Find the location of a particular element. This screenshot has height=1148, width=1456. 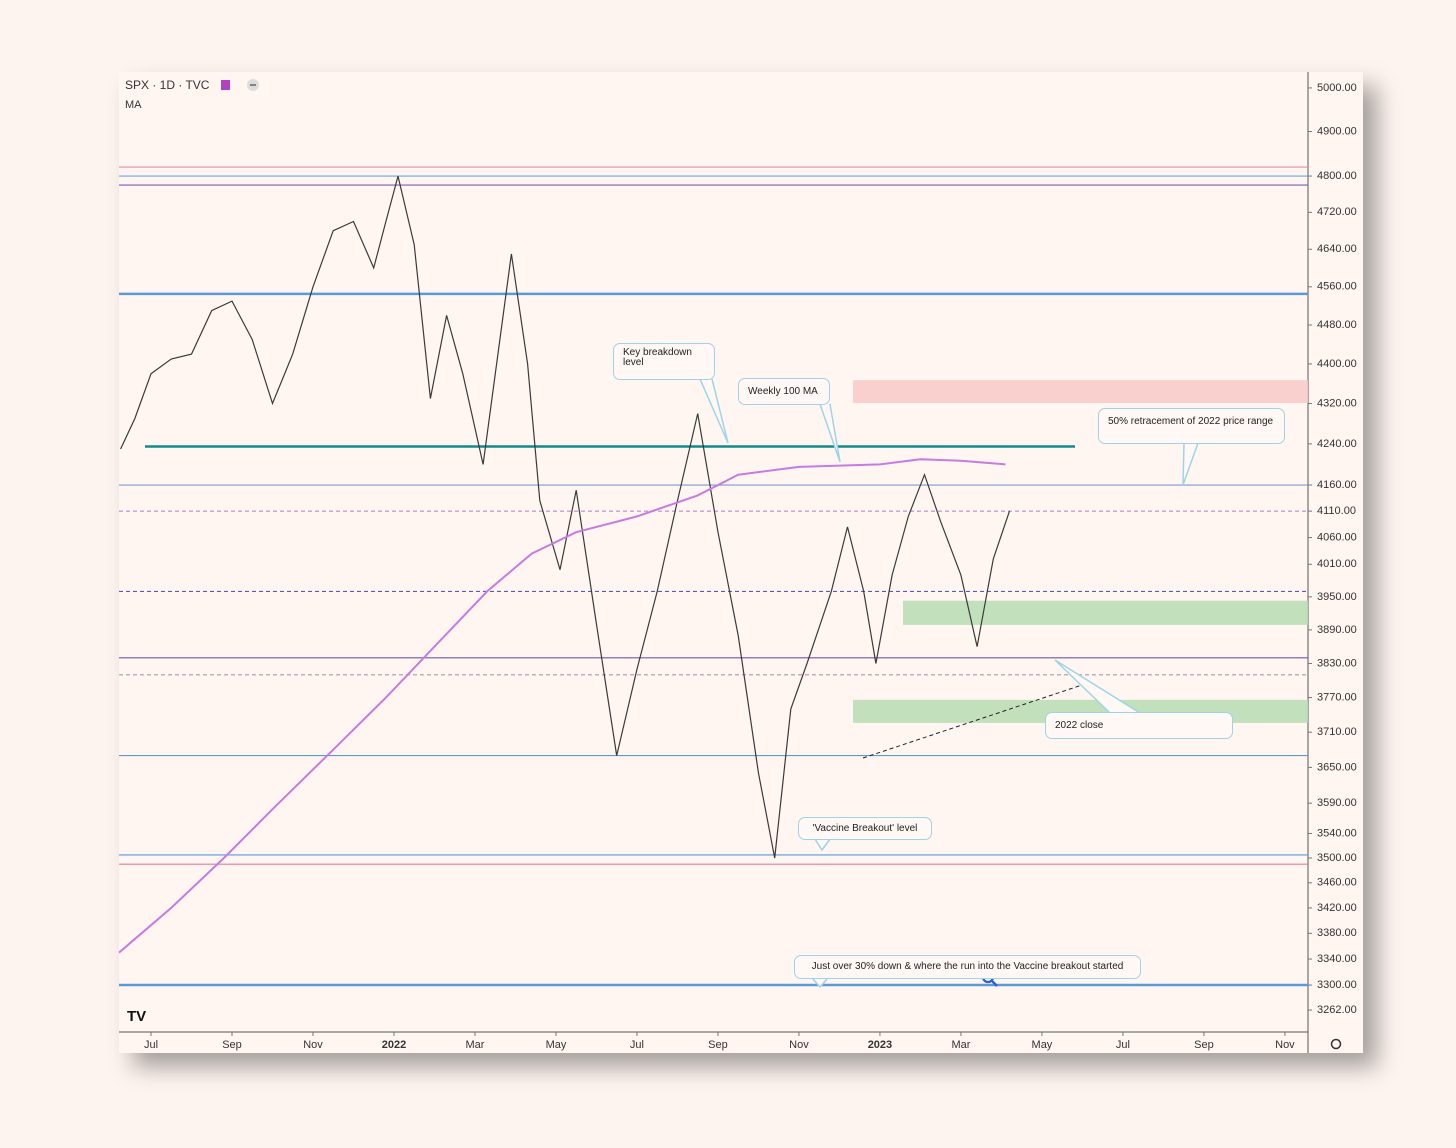

y-tick-label: 4560.00 is located at coordinates (1337, 287).